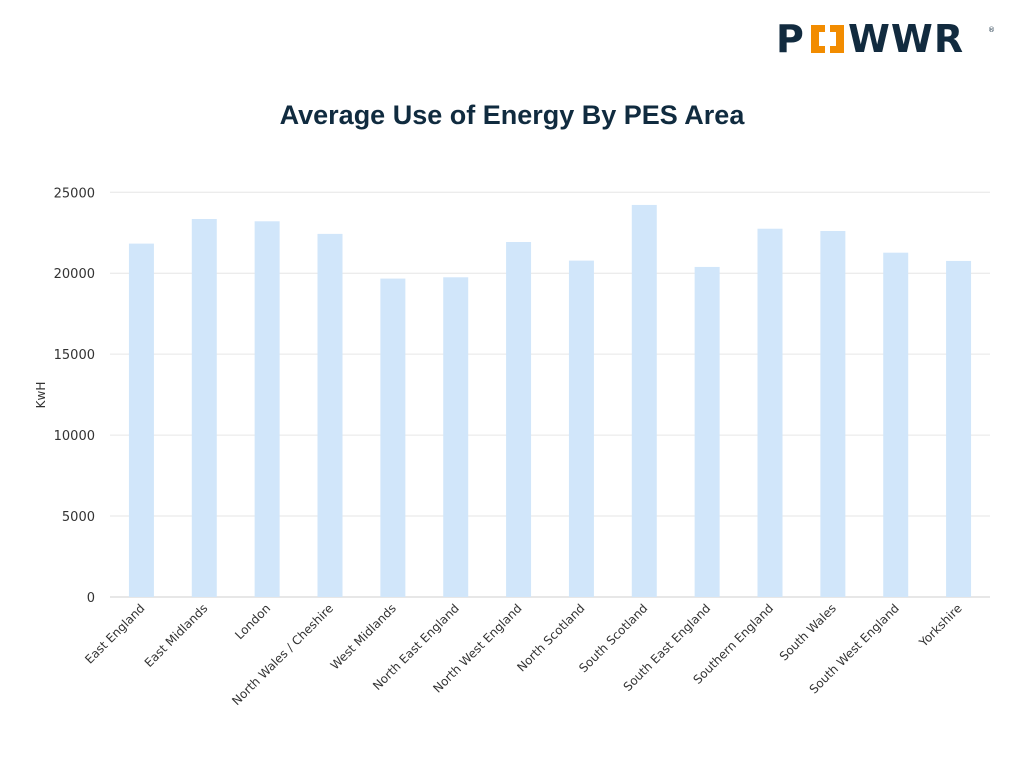 The width and height of the screenshot is (1024, 768). I want to click on x-tick-label: East Midlands, so click(176, 635).